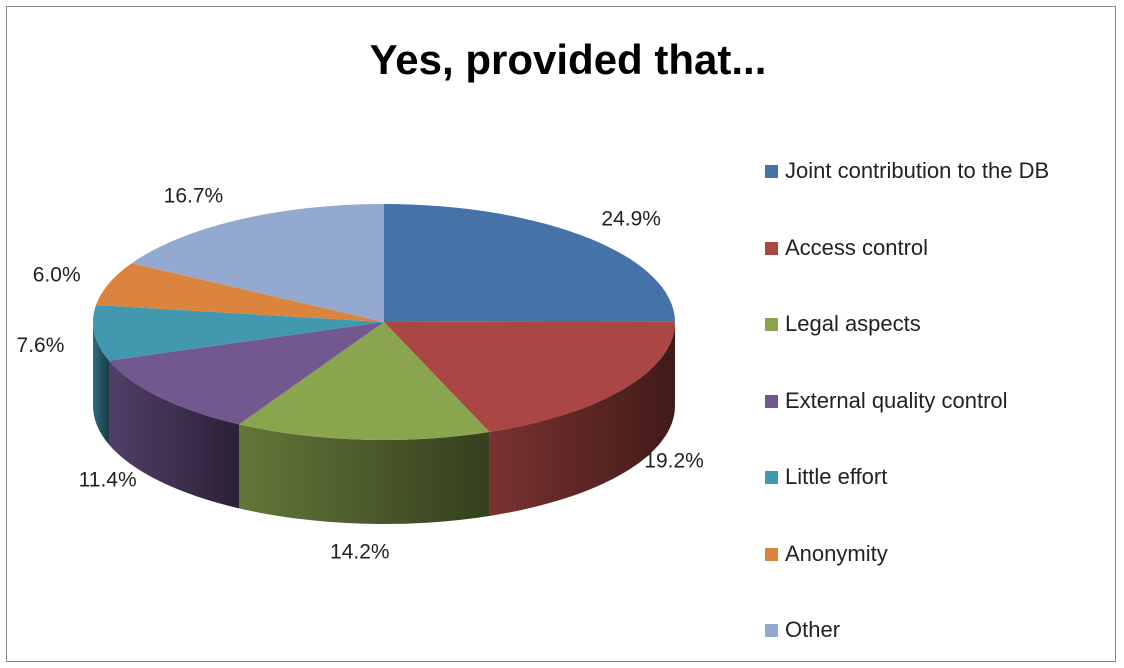 This screenshot has width=1124, height=668. I want to click on pie-slice-access-control, so click(529, 376).